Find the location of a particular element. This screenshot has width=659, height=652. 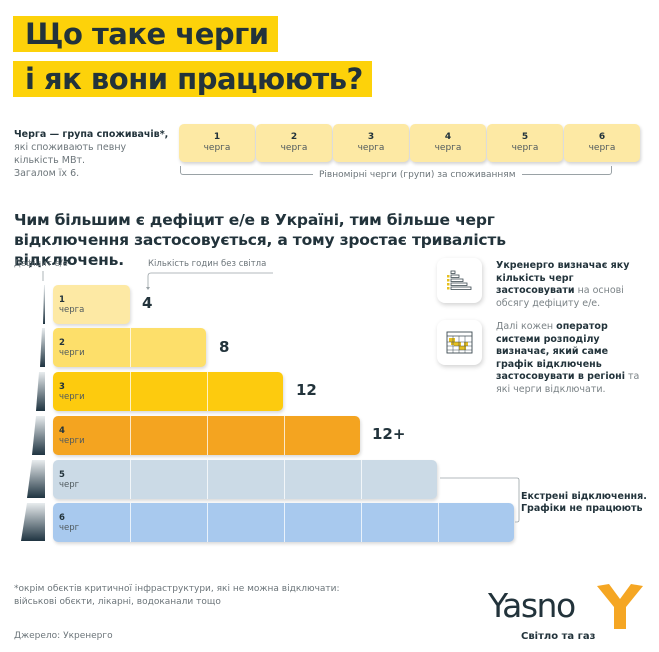

bar-label: 2 черги is located at coordinates (72, 348).